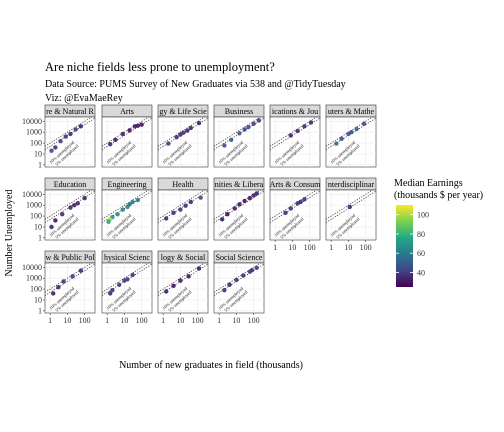 This screenshot has width=504, height=432. What do you see at coordinates (126, 184) in the screenshot?
I see `facet-strip-label: Engineering` at bounding box center [126, 184].